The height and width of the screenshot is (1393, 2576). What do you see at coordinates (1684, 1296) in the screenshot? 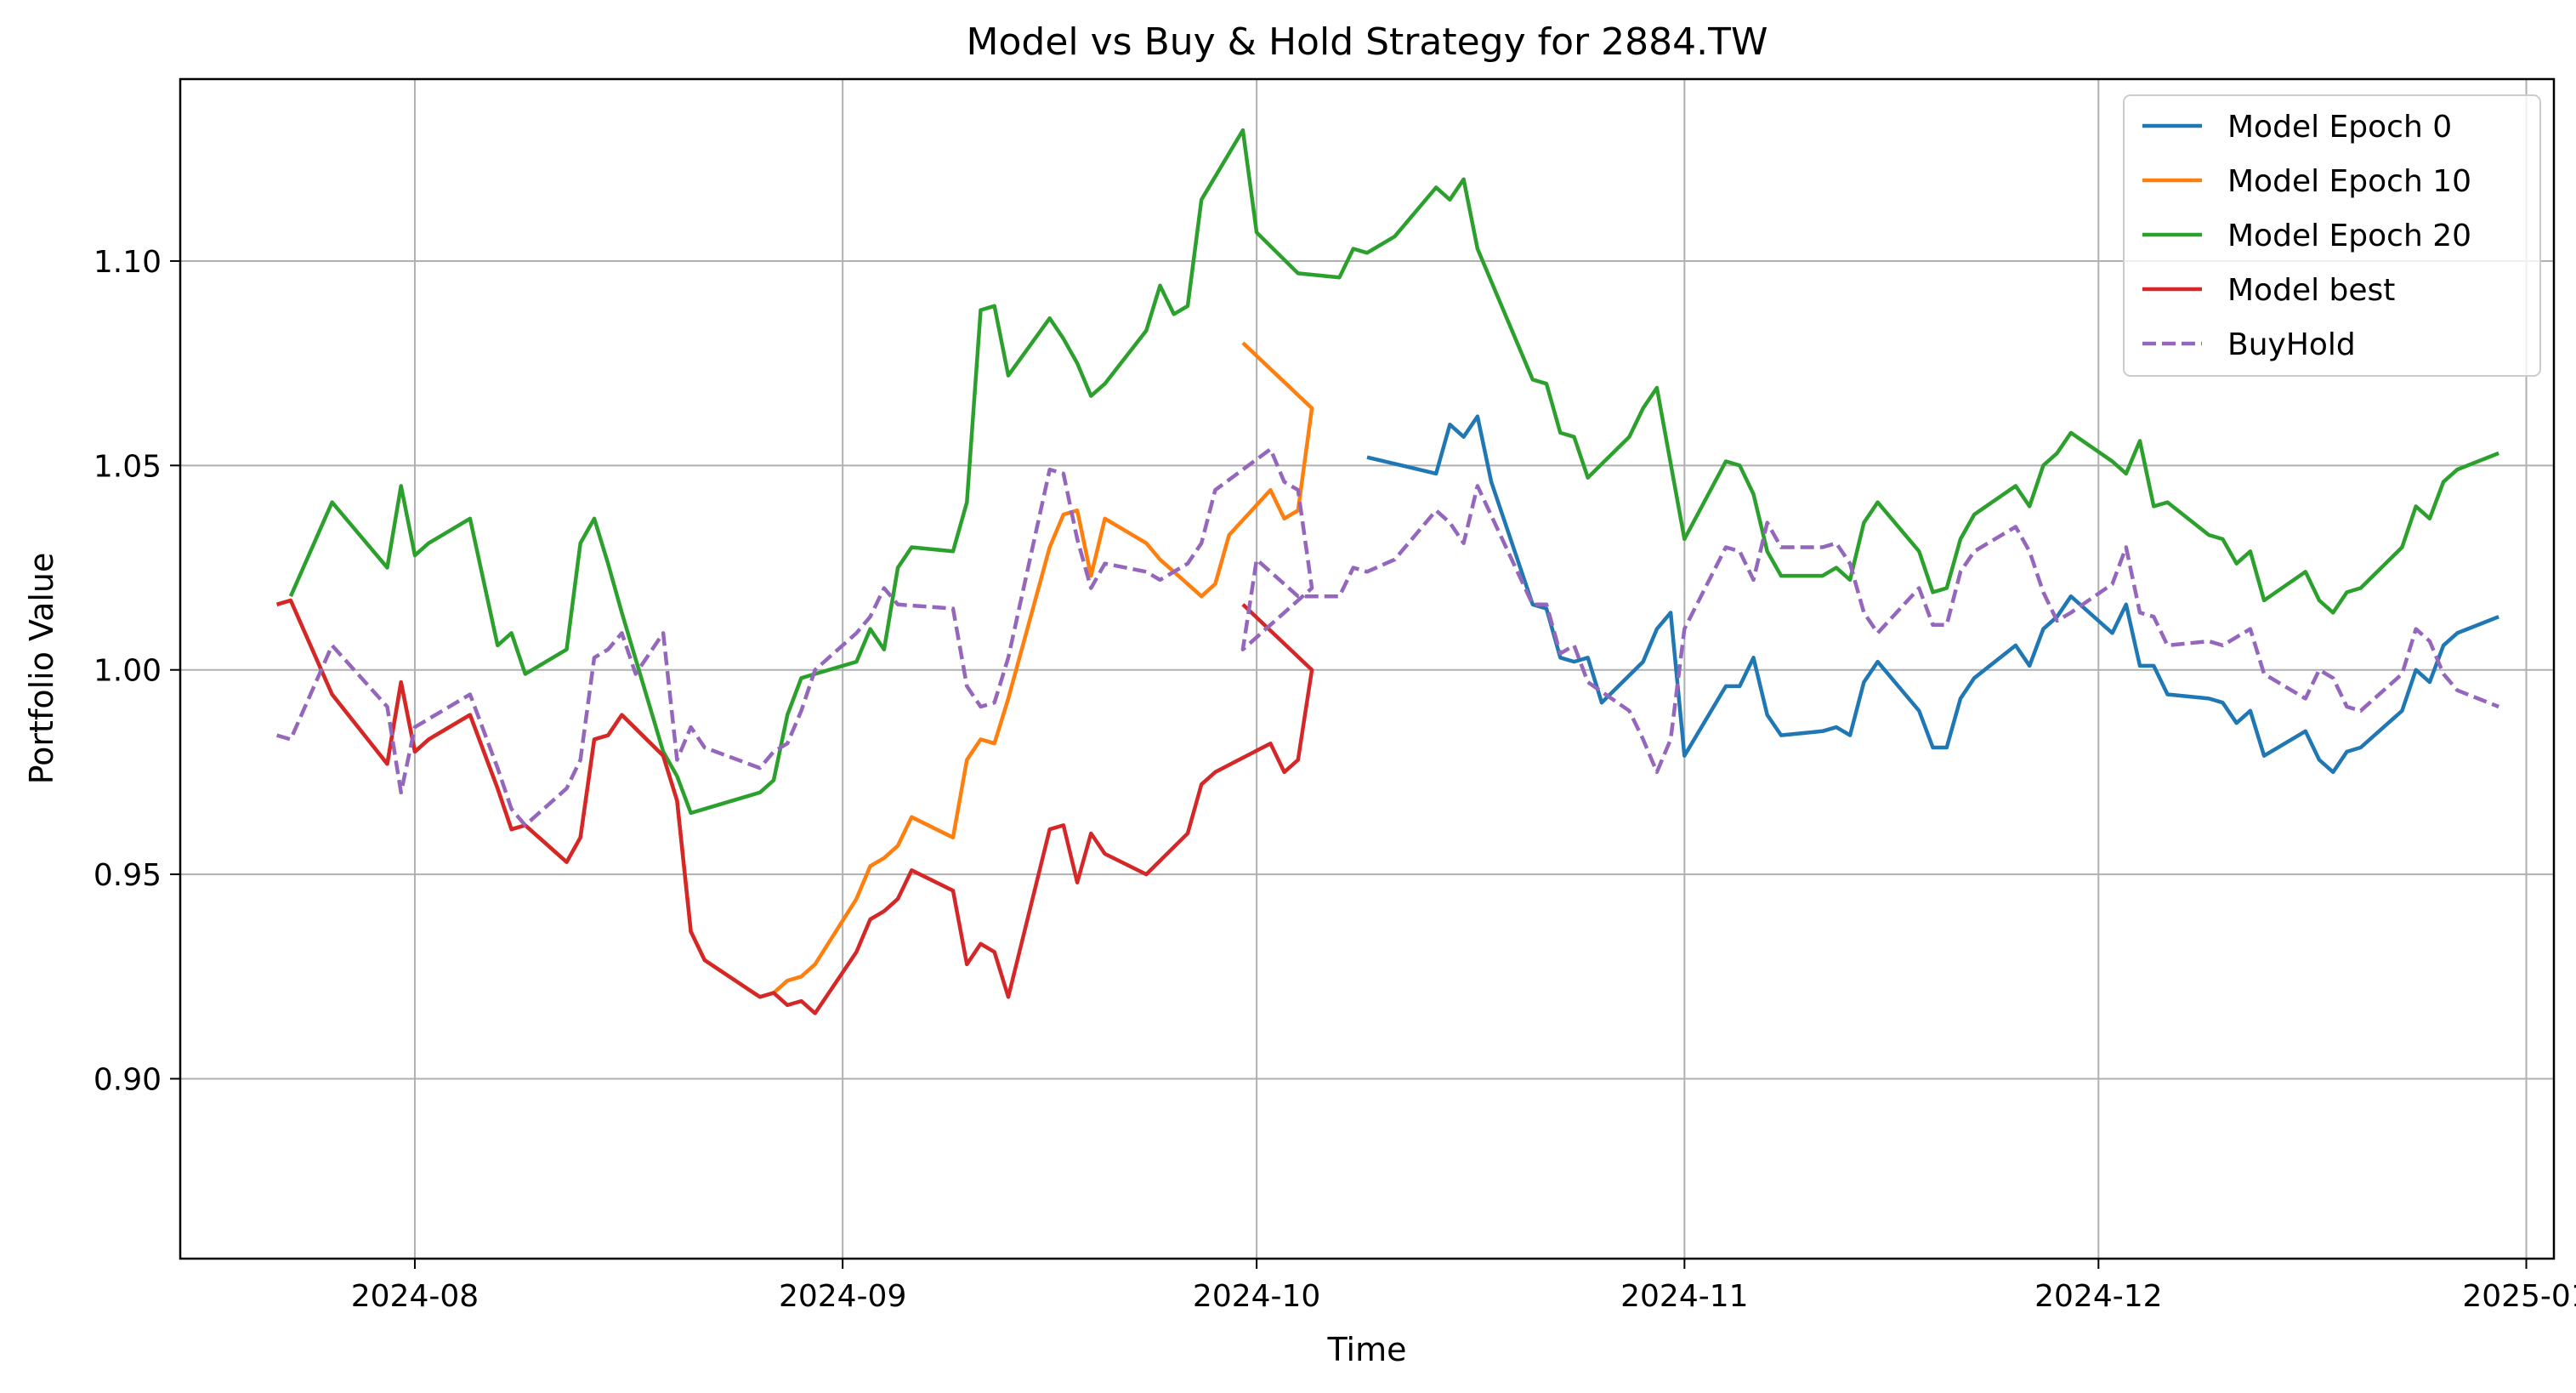
I see `x-tick-label: 2024-11` at bounding box center [1684, 1296].